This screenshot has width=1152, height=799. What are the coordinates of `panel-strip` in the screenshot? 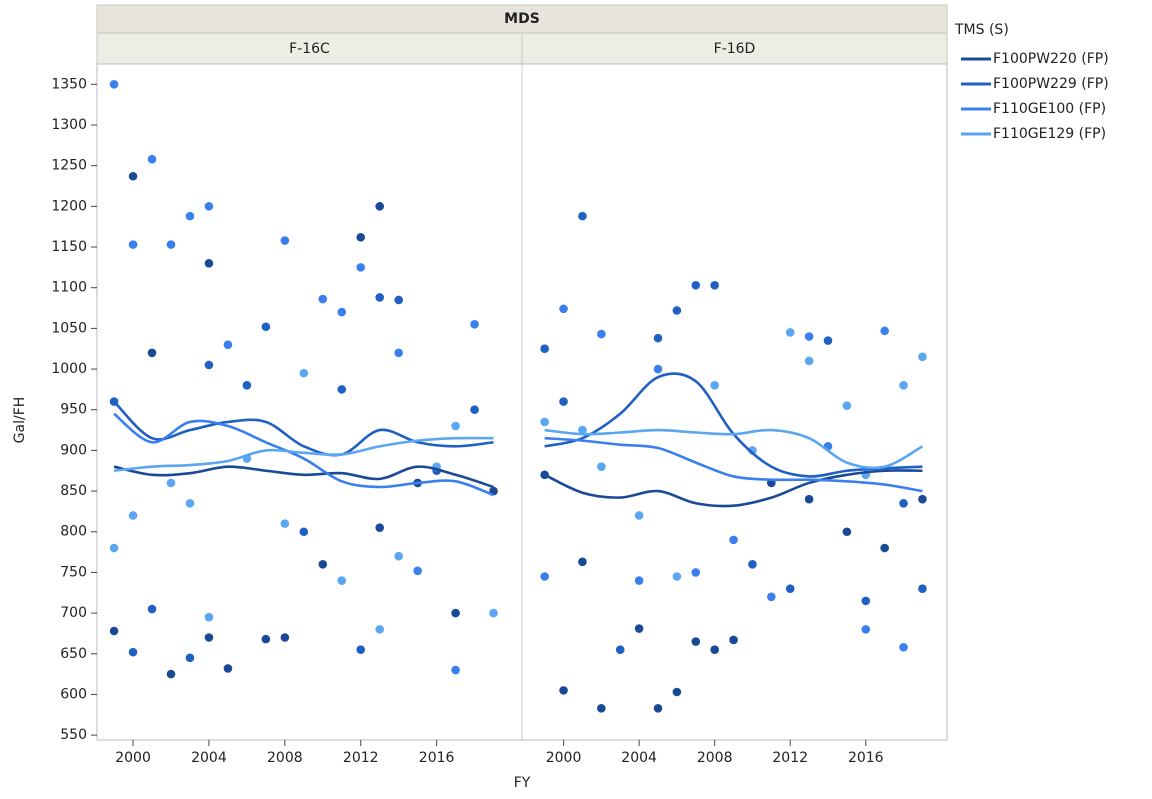 It's located at (734, 48).